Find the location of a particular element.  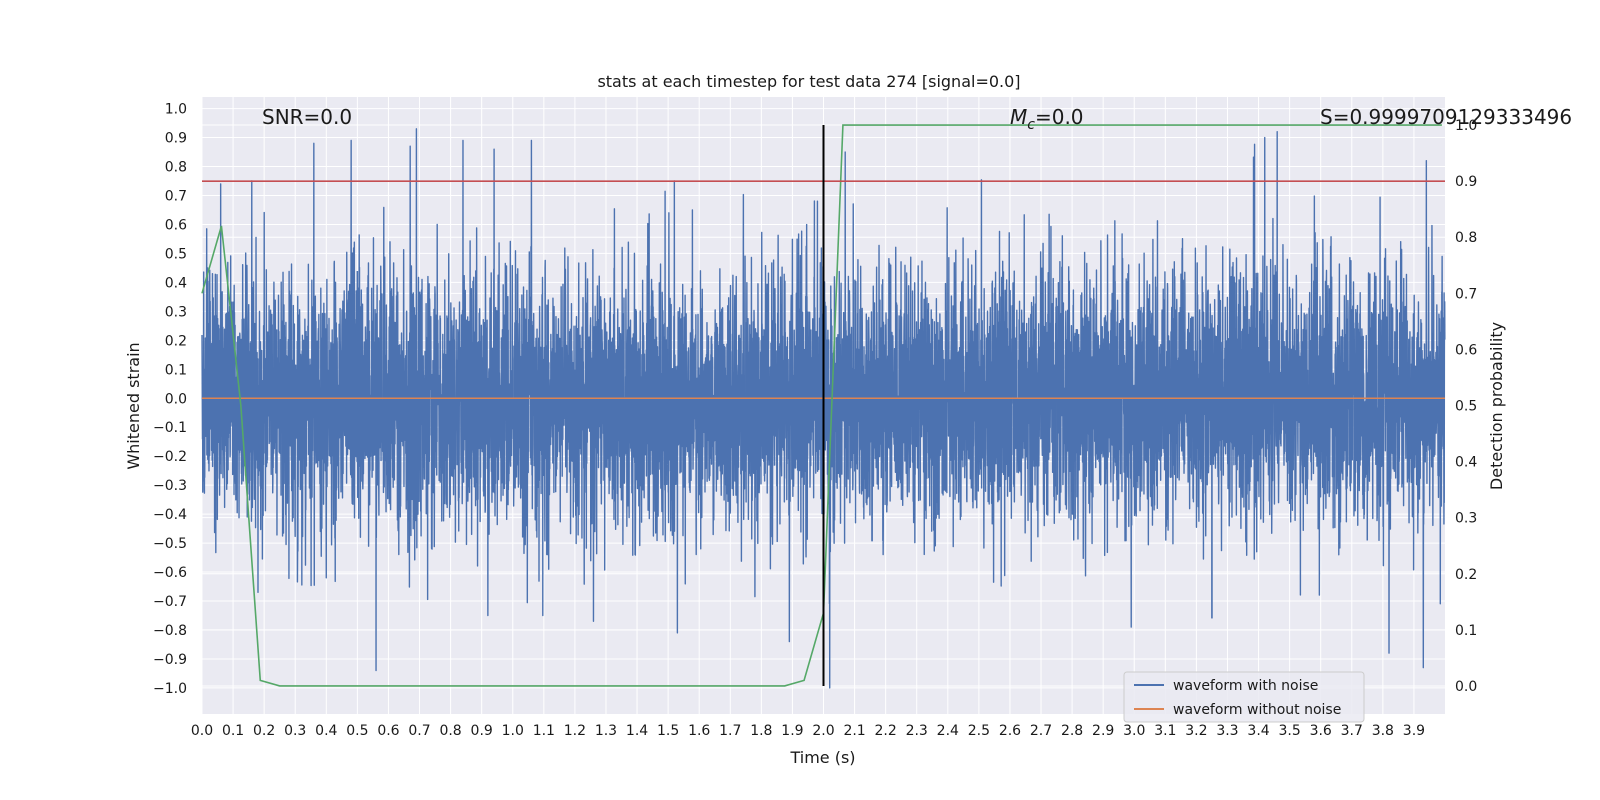

y-tick-label: 1.0 is located at coordinates (176, 110).